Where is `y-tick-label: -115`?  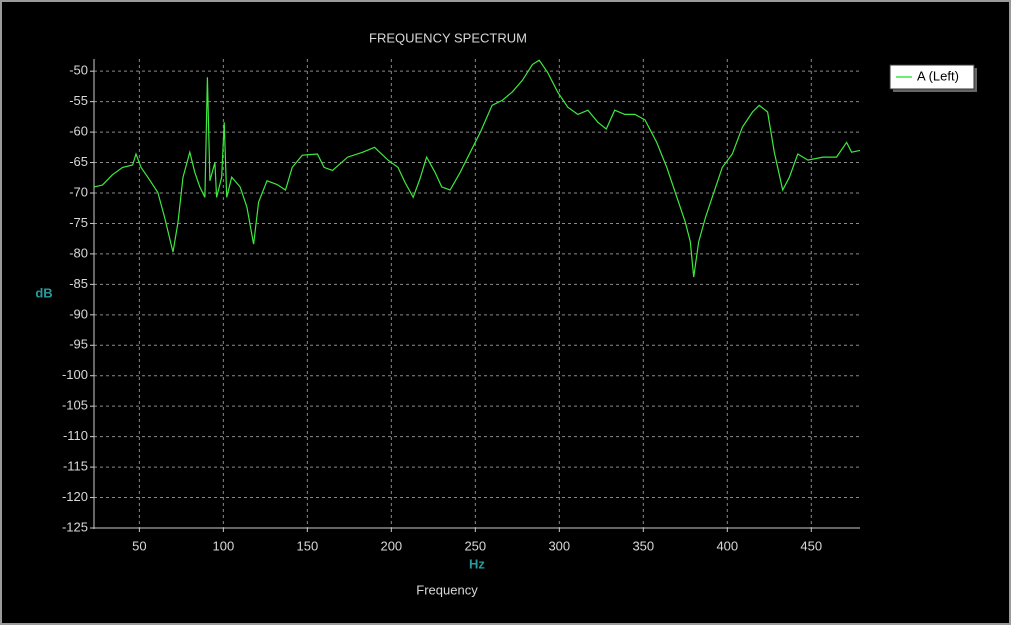 y-tick-label: -115 is located at coordinates (75, 466).